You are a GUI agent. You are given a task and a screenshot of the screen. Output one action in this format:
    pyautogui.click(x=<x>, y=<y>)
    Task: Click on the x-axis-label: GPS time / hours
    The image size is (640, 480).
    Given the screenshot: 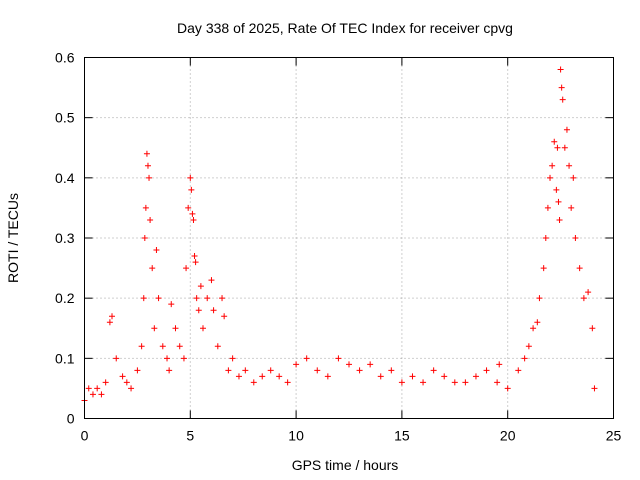 What is the action you would take?
    pyautogui.click(x=345, y=465)
    